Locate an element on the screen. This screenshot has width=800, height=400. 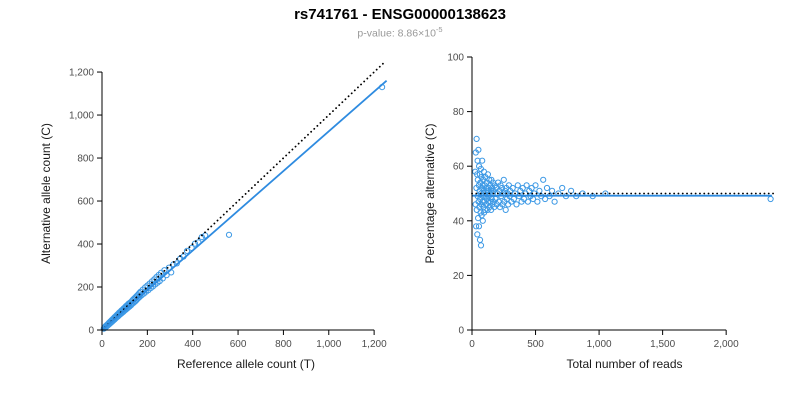
y-axis-title: Alternative allele count (C) is located at coordinates (46, 193).